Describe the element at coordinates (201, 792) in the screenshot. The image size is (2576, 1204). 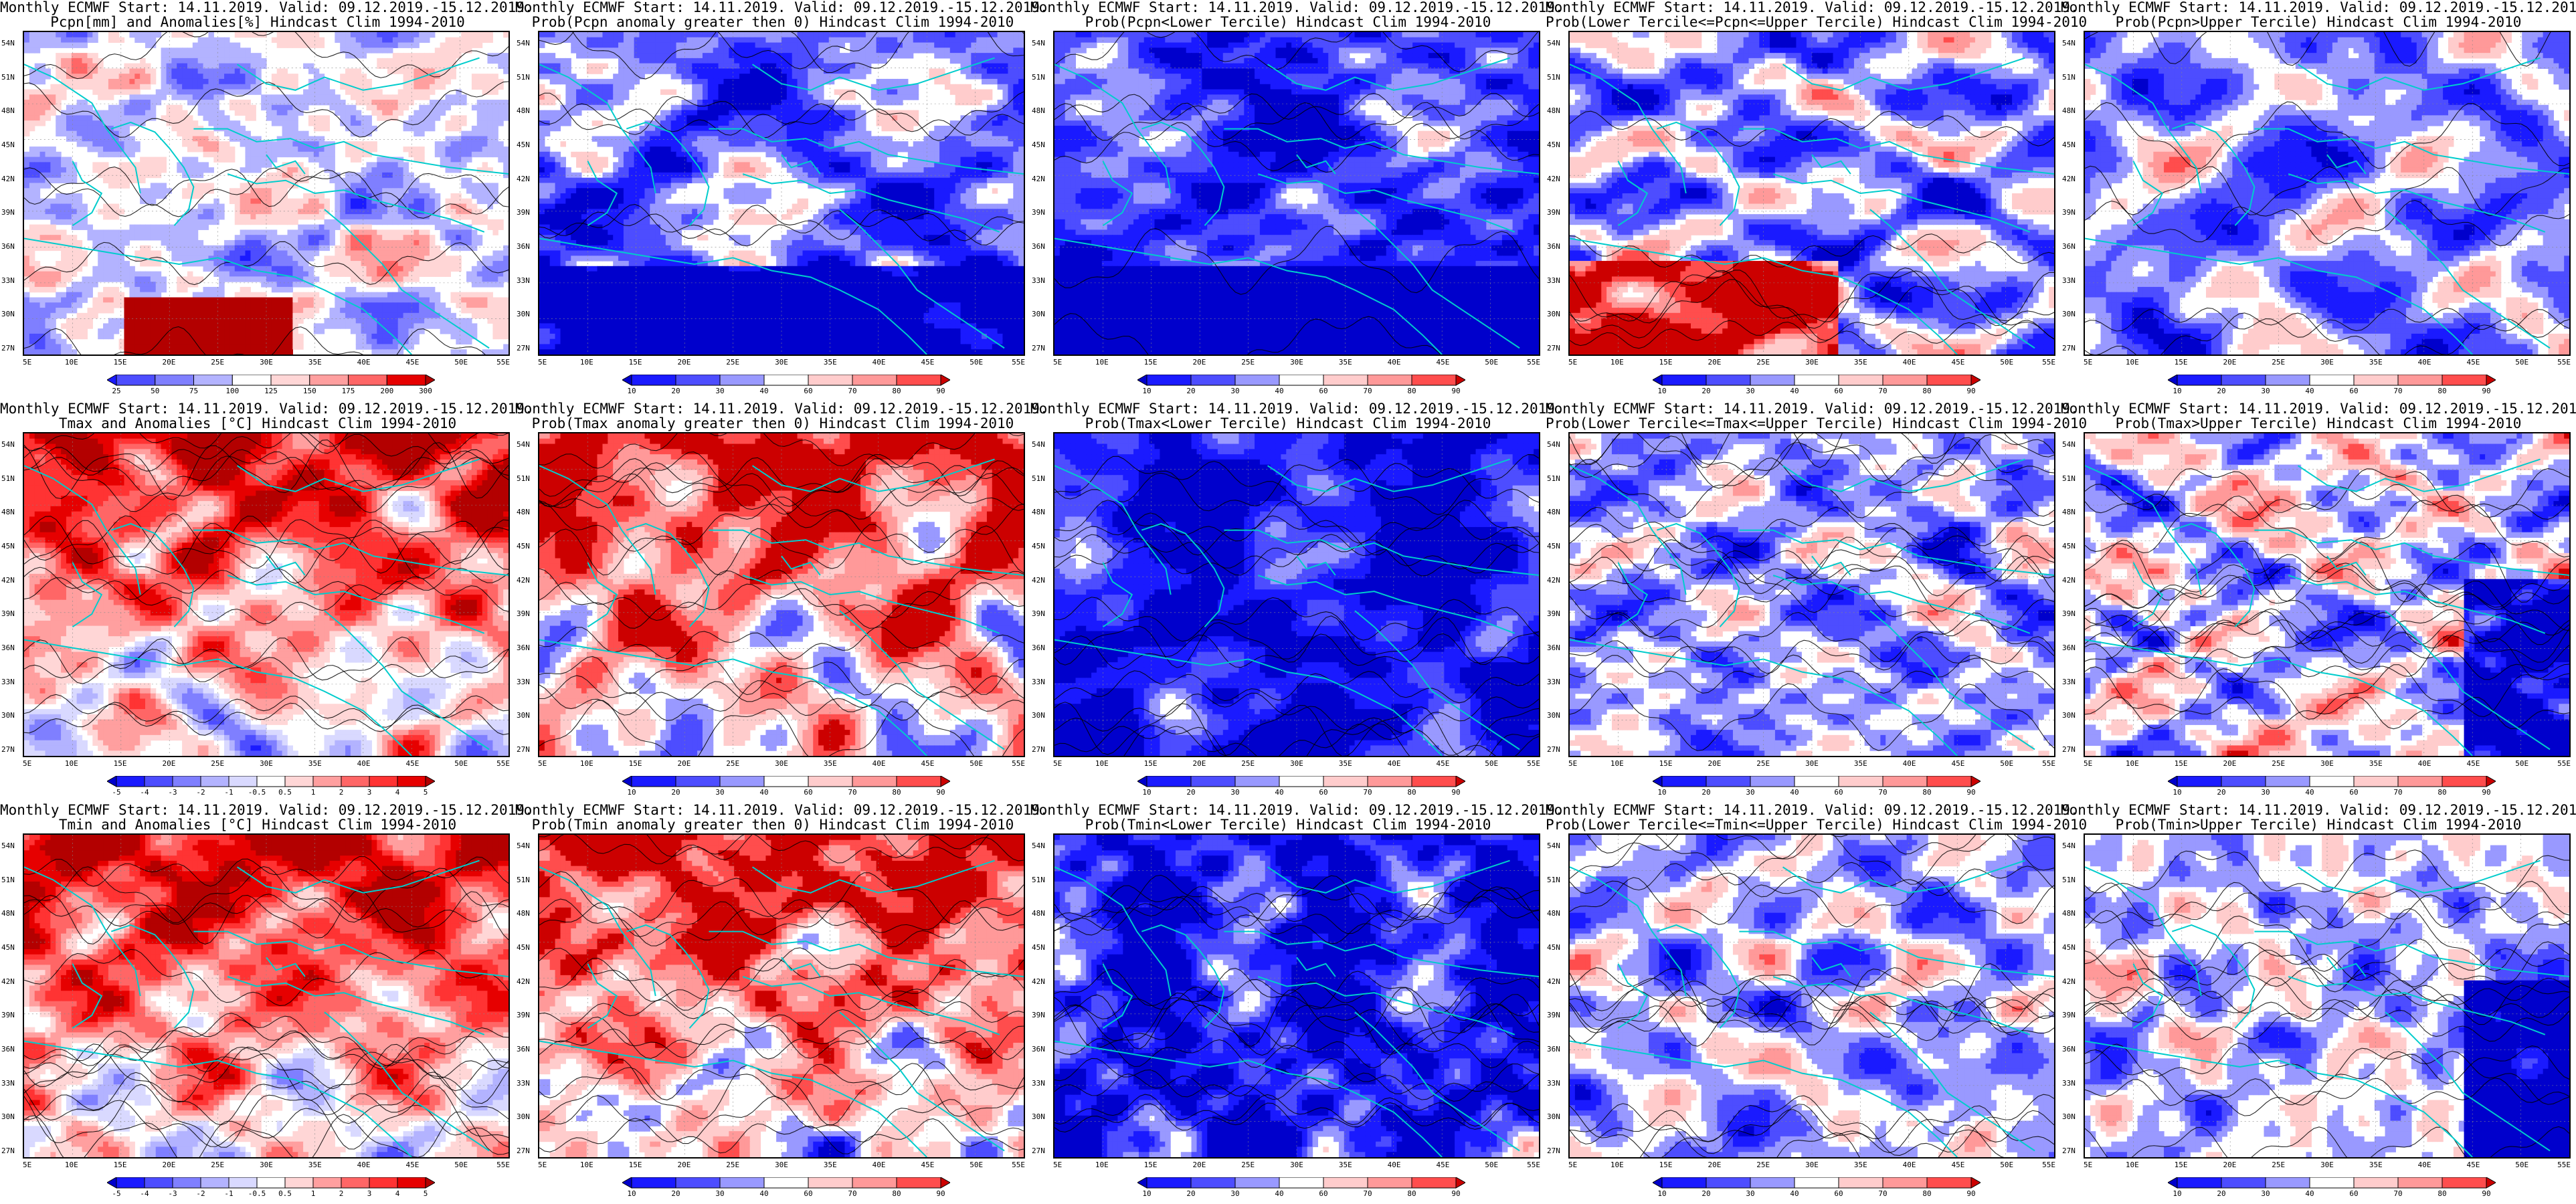
I see `colorbar-tick-label: -2` at that location.